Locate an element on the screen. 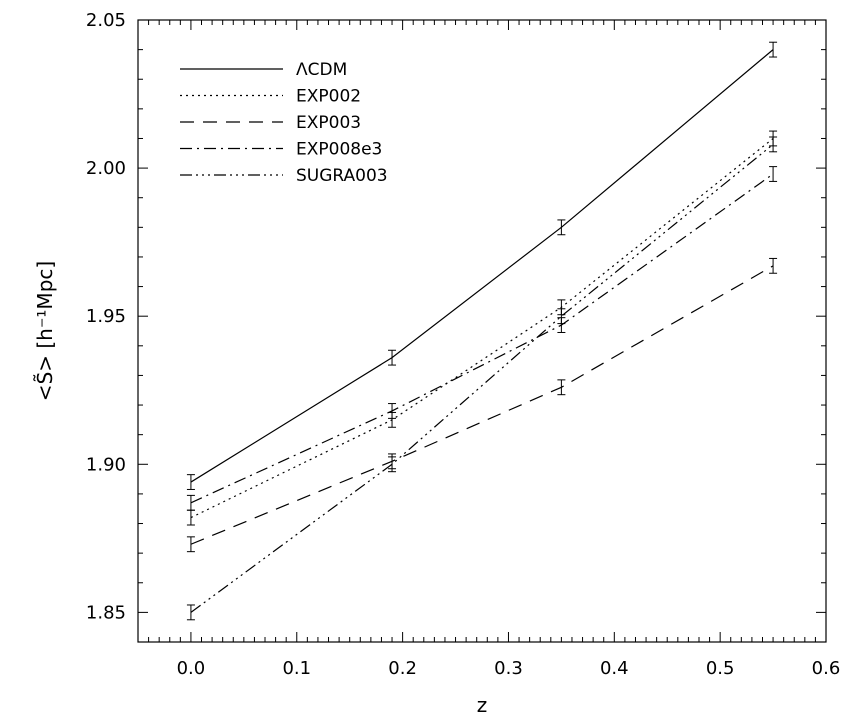 Image resolution: width=868 pixels, height=722 pixels. x-tick-label: 0.4 is located at coordinates (614, 668).